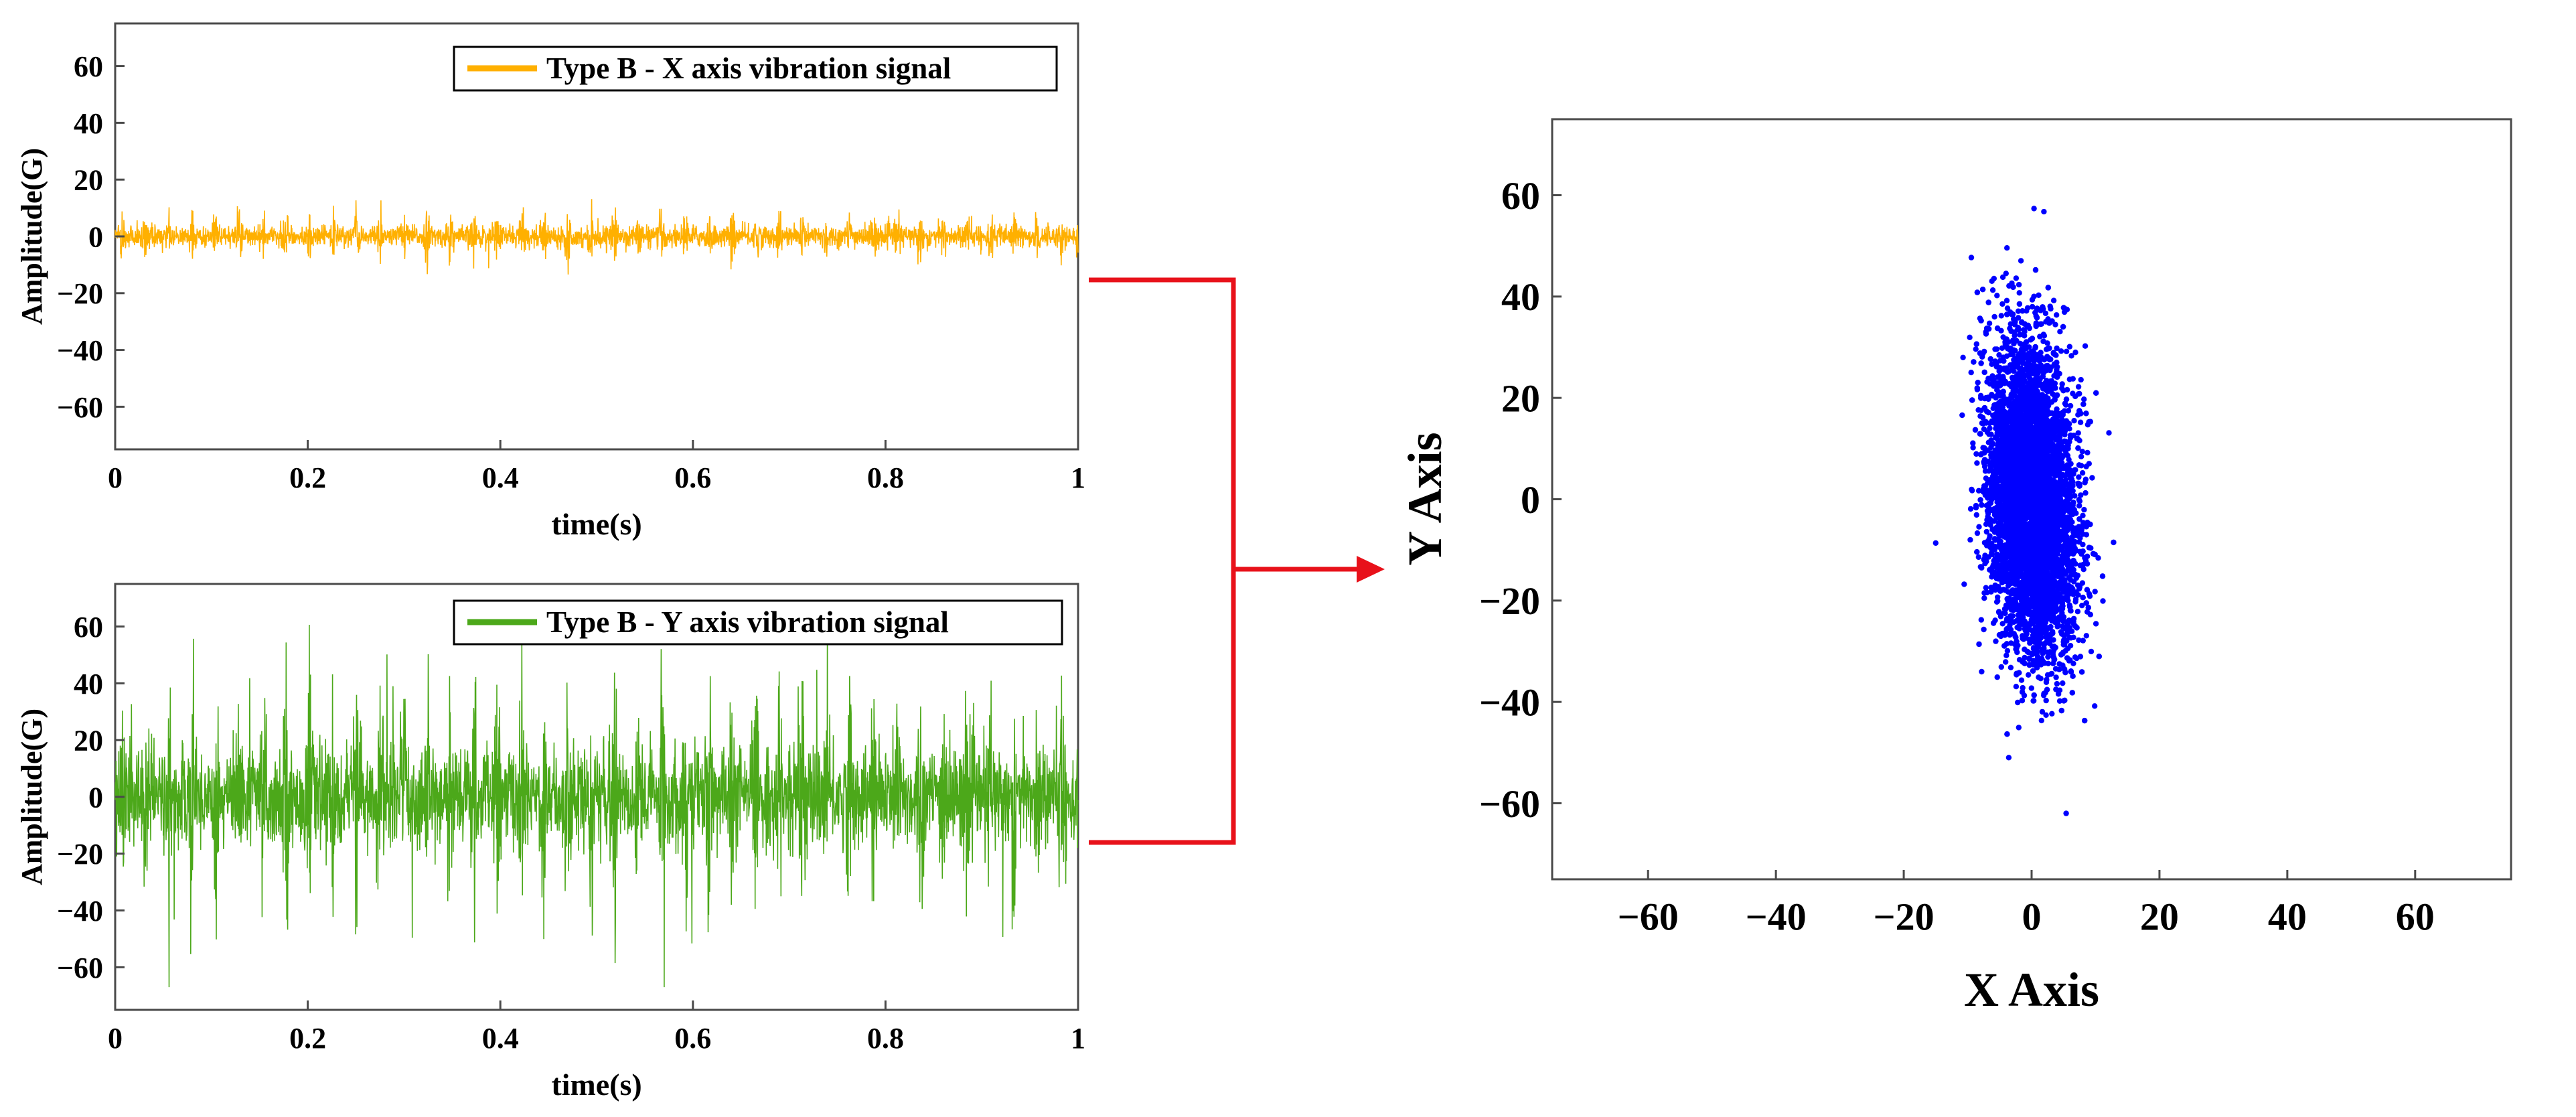 Image resolution: width=2576 pixels, height=1117 pixels. Describe the element at coordinates (307, 477) in the screenshot. I see `x-signal-xtick-label: 0.2` at that location.